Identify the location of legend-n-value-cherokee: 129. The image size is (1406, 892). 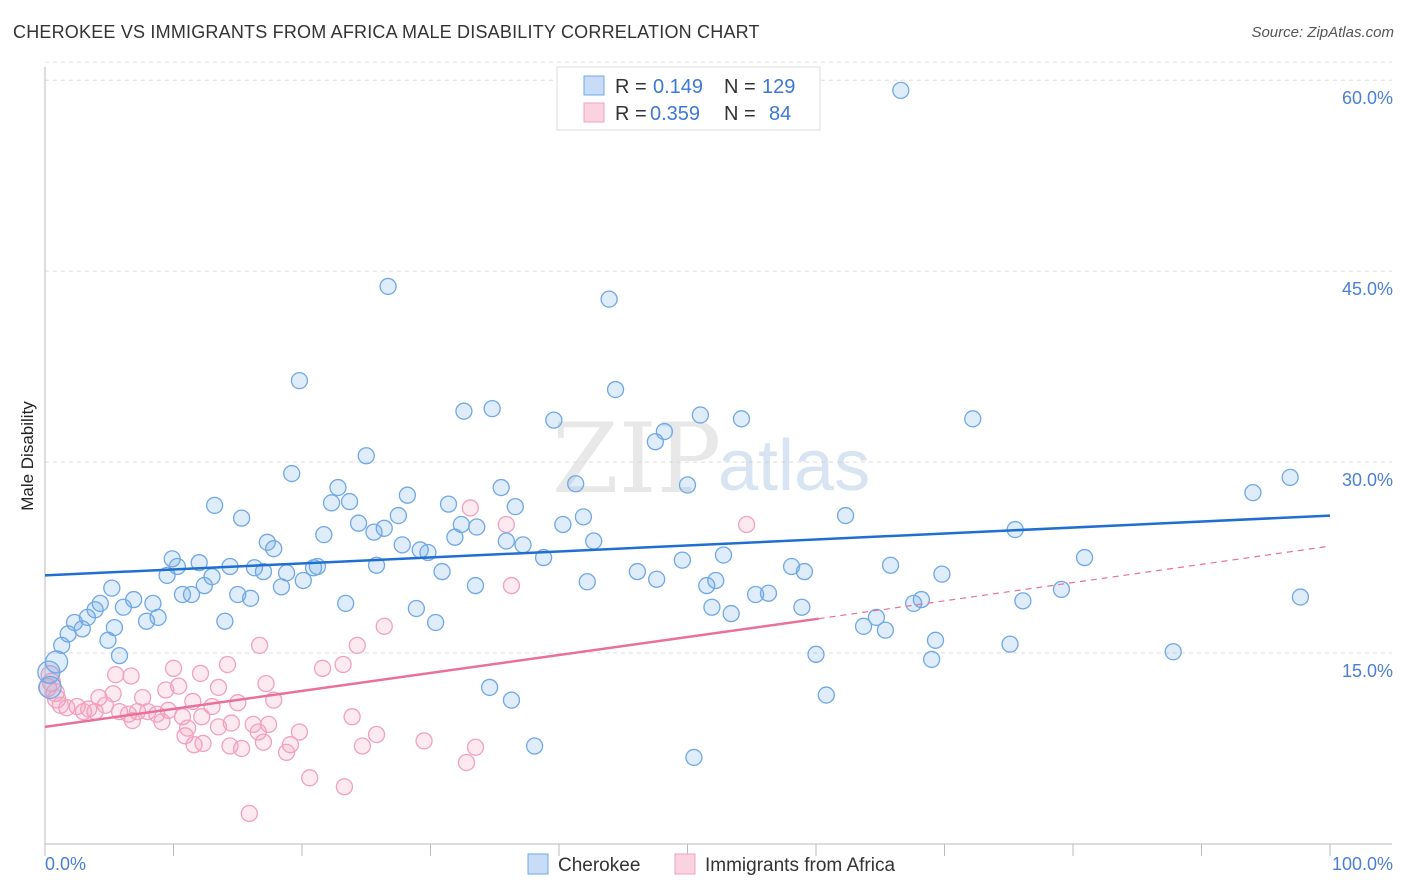
(778, 87).